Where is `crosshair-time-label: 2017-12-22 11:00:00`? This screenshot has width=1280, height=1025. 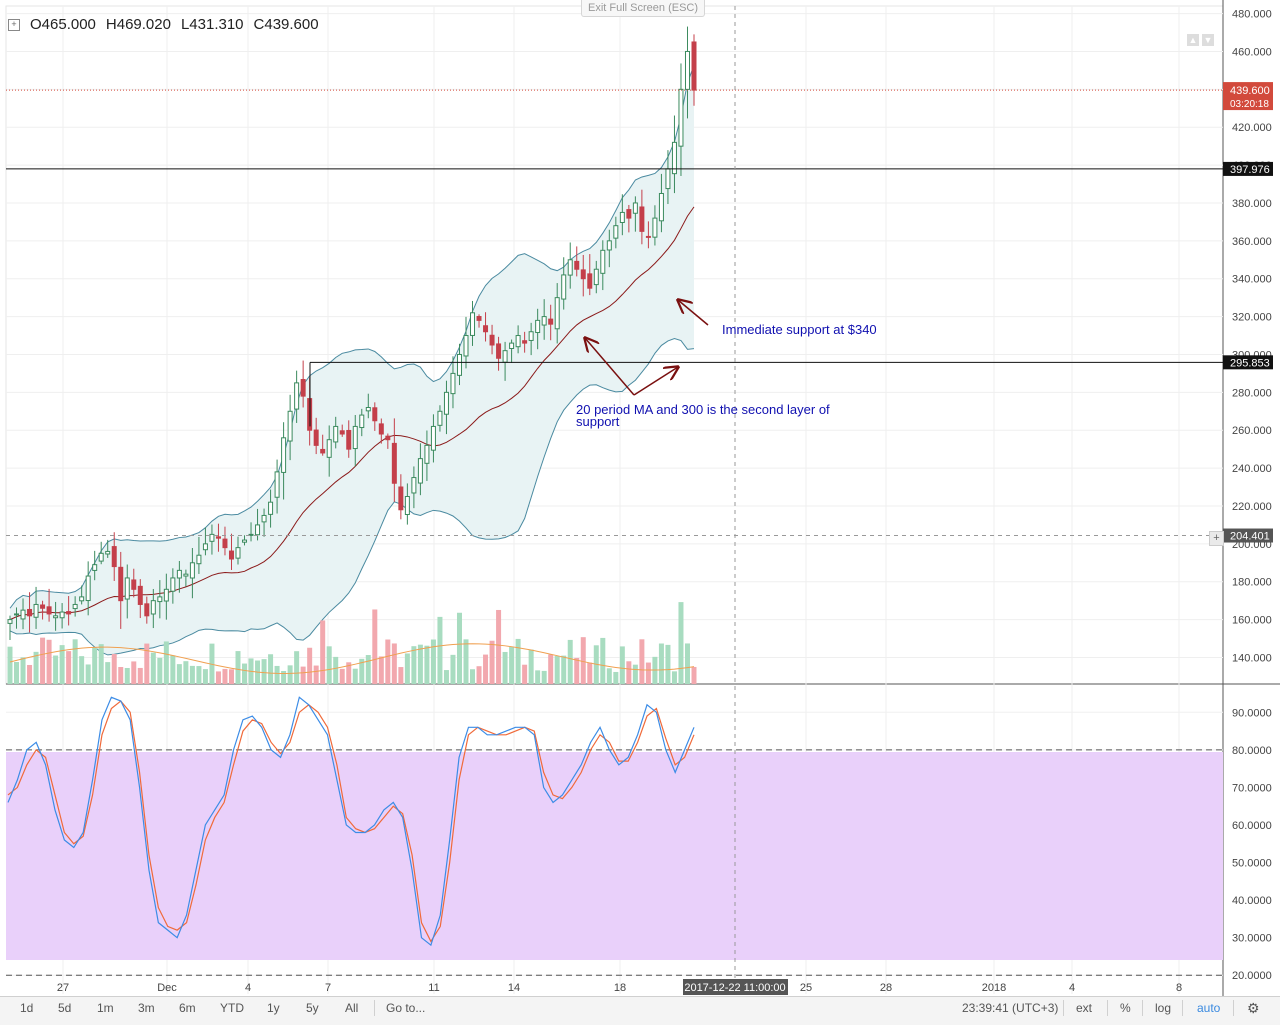
crosshair-time-label: 2017-12-22 11:00:00 is located at coordinates (734, 988).